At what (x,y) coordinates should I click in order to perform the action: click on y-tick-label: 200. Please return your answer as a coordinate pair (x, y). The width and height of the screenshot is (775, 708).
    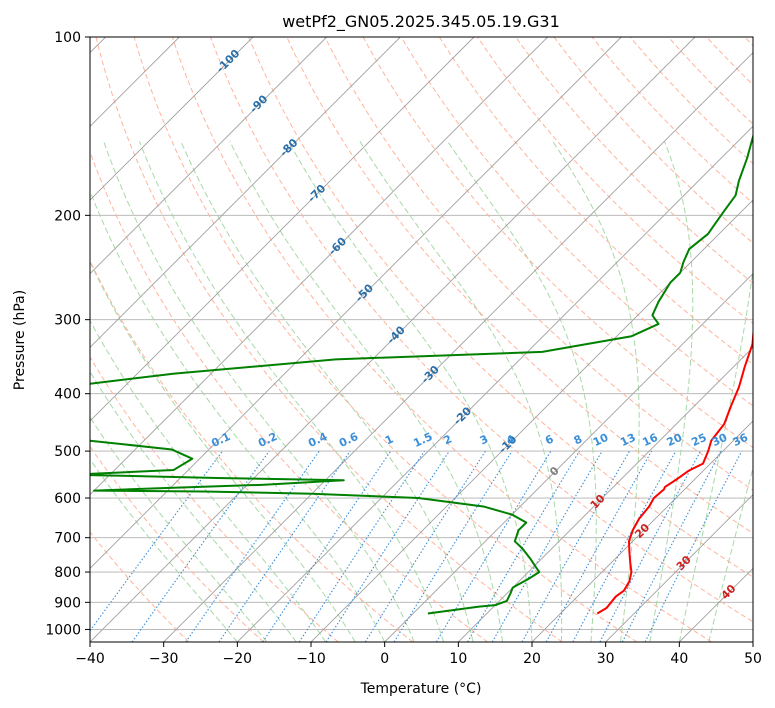
    Looking at the image, I should click on (67, 216).